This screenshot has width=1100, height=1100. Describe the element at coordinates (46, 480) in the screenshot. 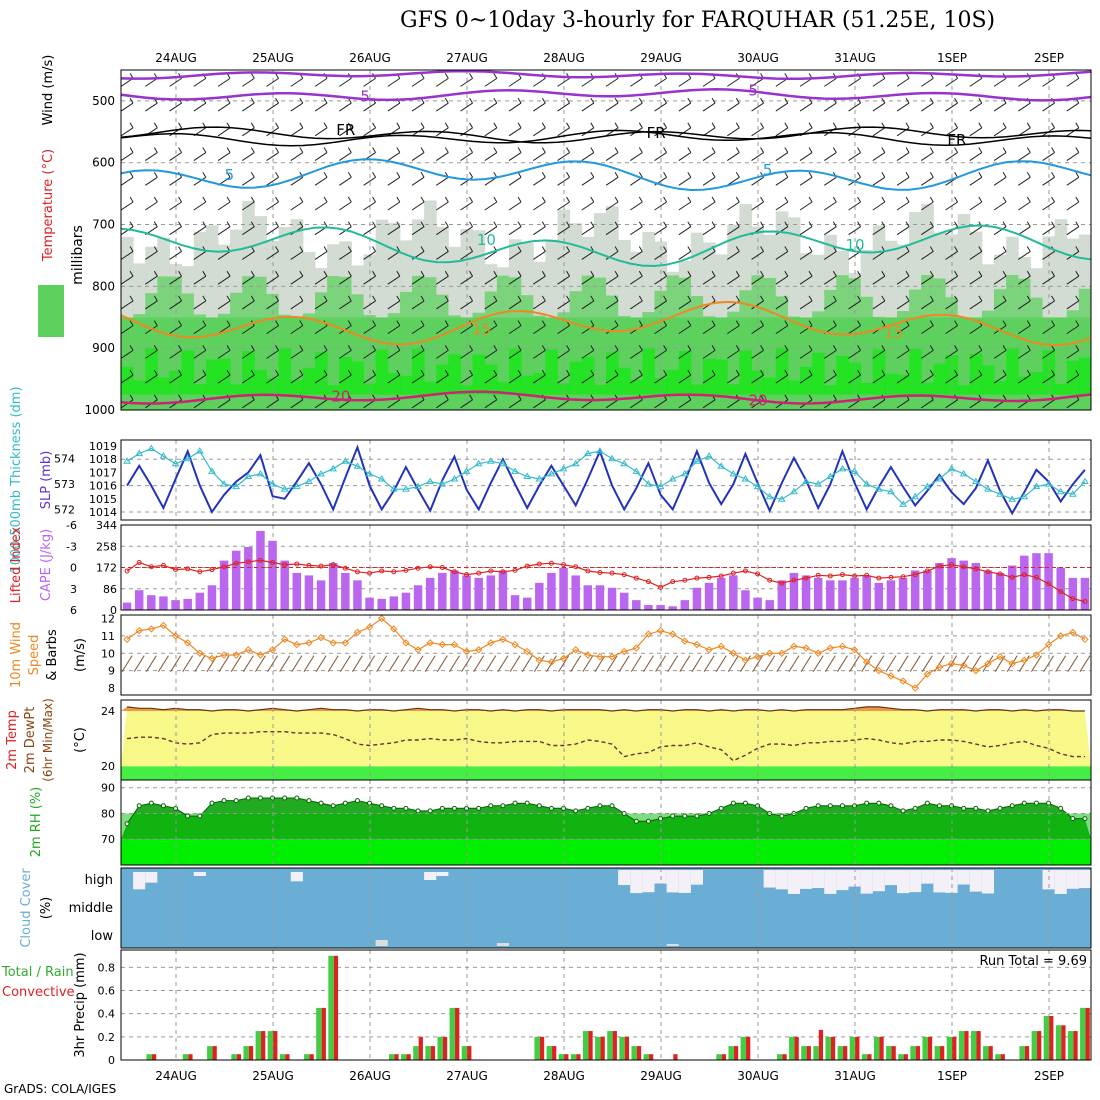

I see `slp-label: SLP (mb)` at that location.